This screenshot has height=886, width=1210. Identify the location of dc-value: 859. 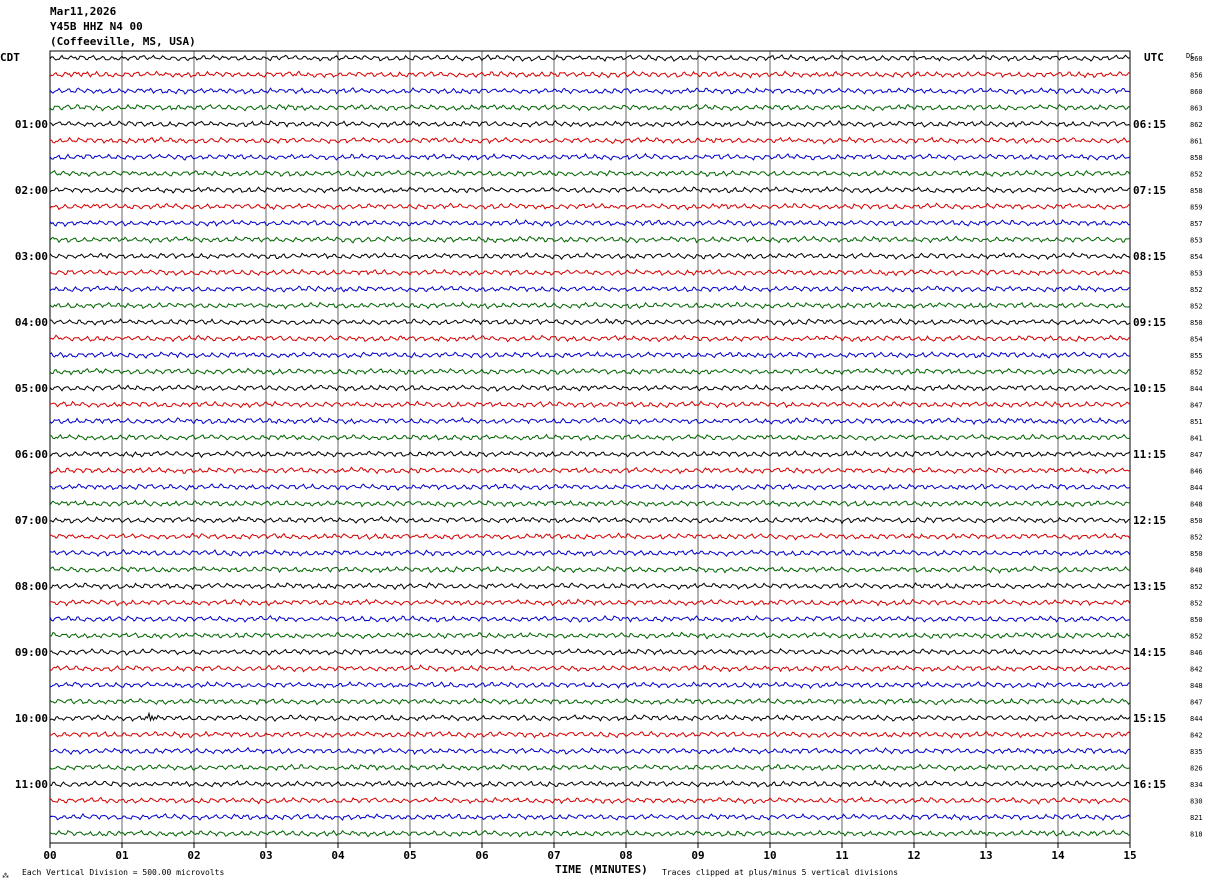
(1196, 208).